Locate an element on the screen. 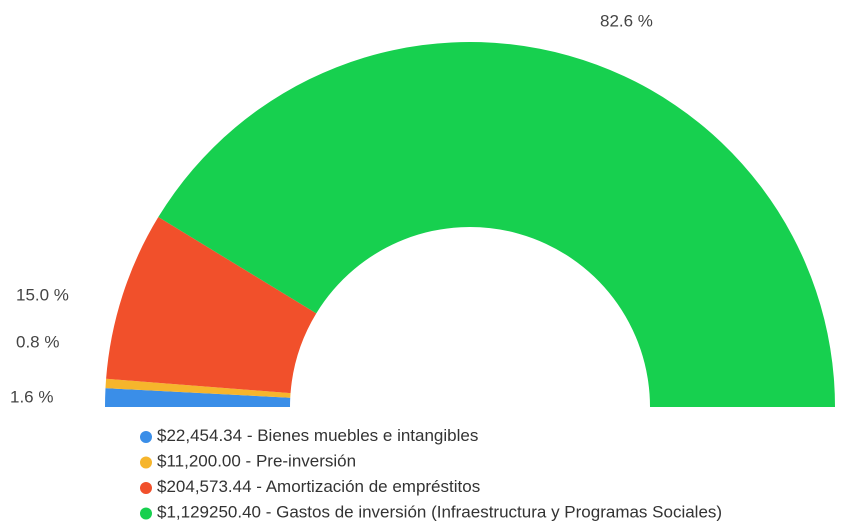 This screenshot has height=527, width=841. legend-label: Amortización de empréstitos is located at coordinates (373, 486).